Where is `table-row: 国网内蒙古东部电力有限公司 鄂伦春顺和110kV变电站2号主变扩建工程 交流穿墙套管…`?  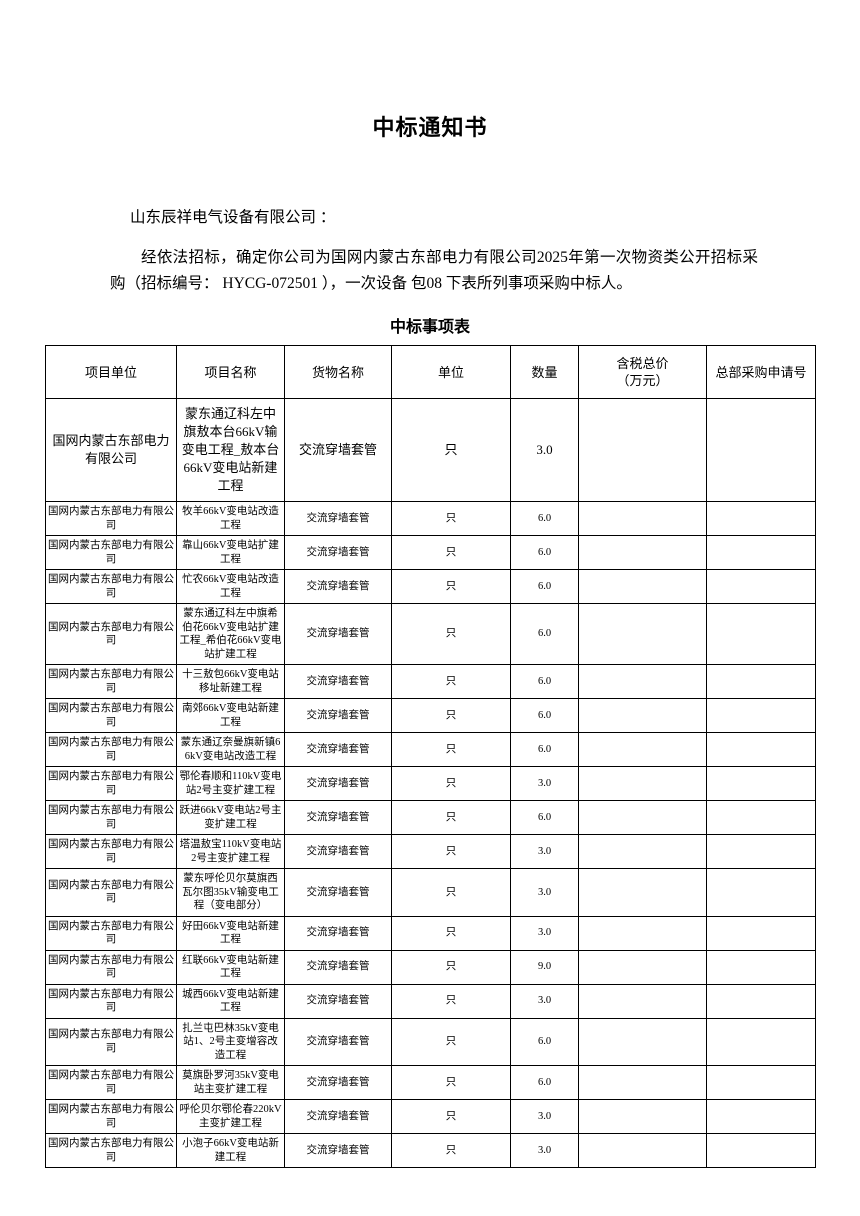 table-row: 国网内蒙古东部电力有限公司 鄂伦春顺和110kV变电站2号主变扩建工程 交流穿墙套管… is located at coordinates (430, 783).